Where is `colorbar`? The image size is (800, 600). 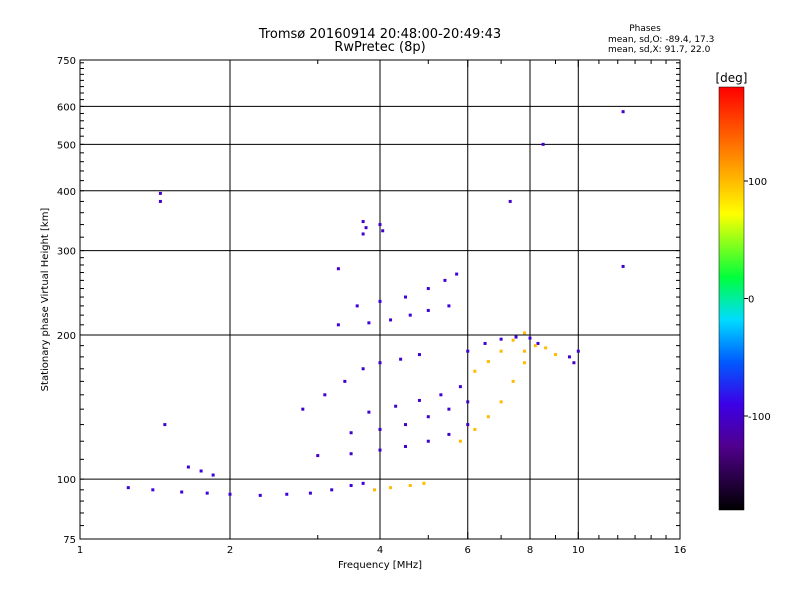 colorbar is located at coordinates (731, 298).